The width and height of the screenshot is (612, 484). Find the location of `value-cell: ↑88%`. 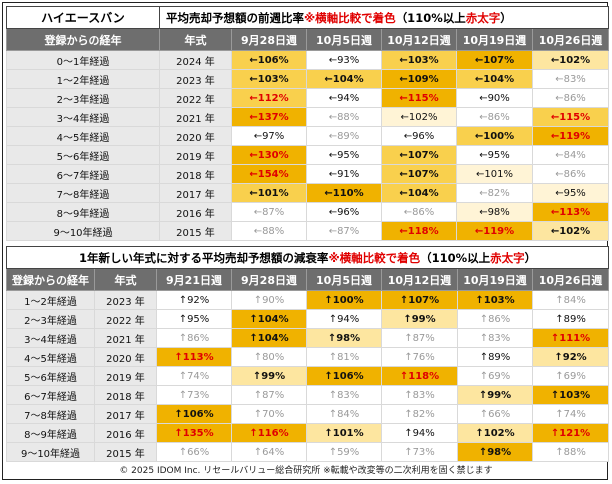

value-cell: ↑88% is located at coordinates (570, 452).